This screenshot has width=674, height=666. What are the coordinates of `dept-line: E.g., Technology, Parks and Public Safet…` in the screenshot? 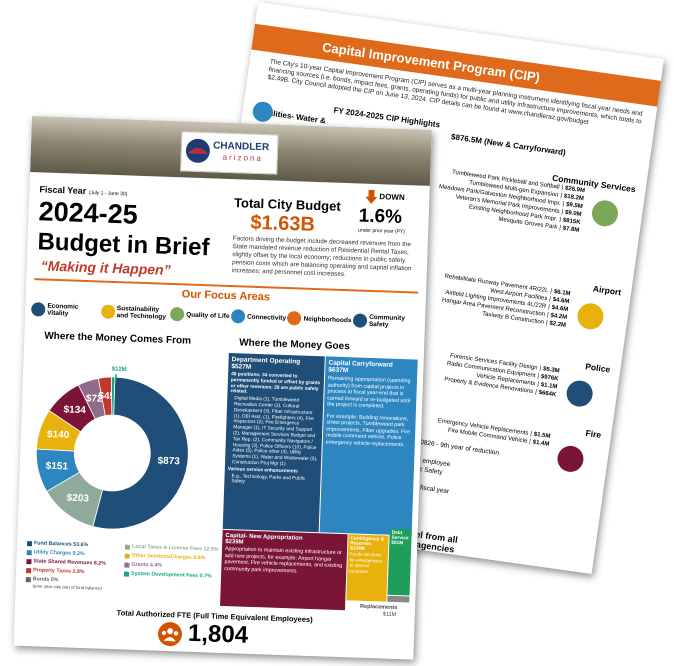 It's located at (268, 479).